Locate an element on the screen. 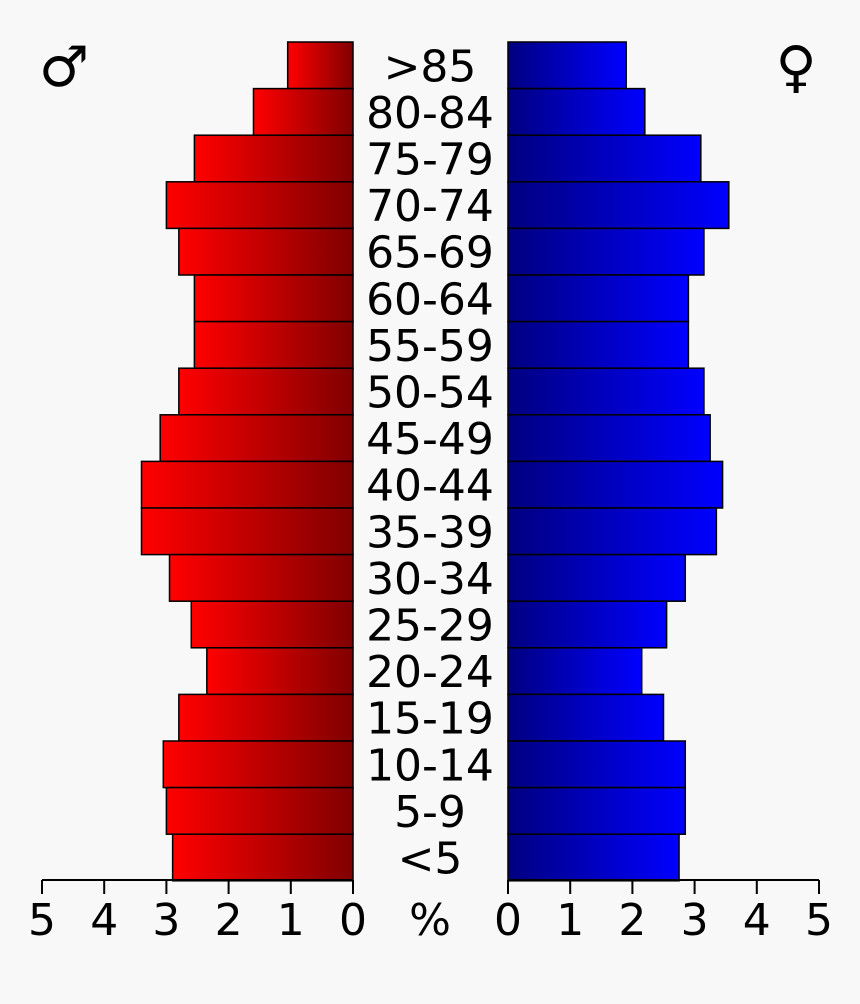 This screenshot has height=1004, width=860. x-axes: 5 04 13 22 31 40 5 is located at coordinates (430, 912).